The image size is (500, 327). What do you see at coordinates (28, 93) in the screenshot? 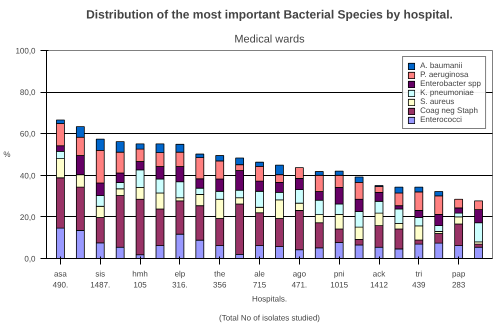
I see `y-tick-label: 80,0` at bounding box center [28, 93].